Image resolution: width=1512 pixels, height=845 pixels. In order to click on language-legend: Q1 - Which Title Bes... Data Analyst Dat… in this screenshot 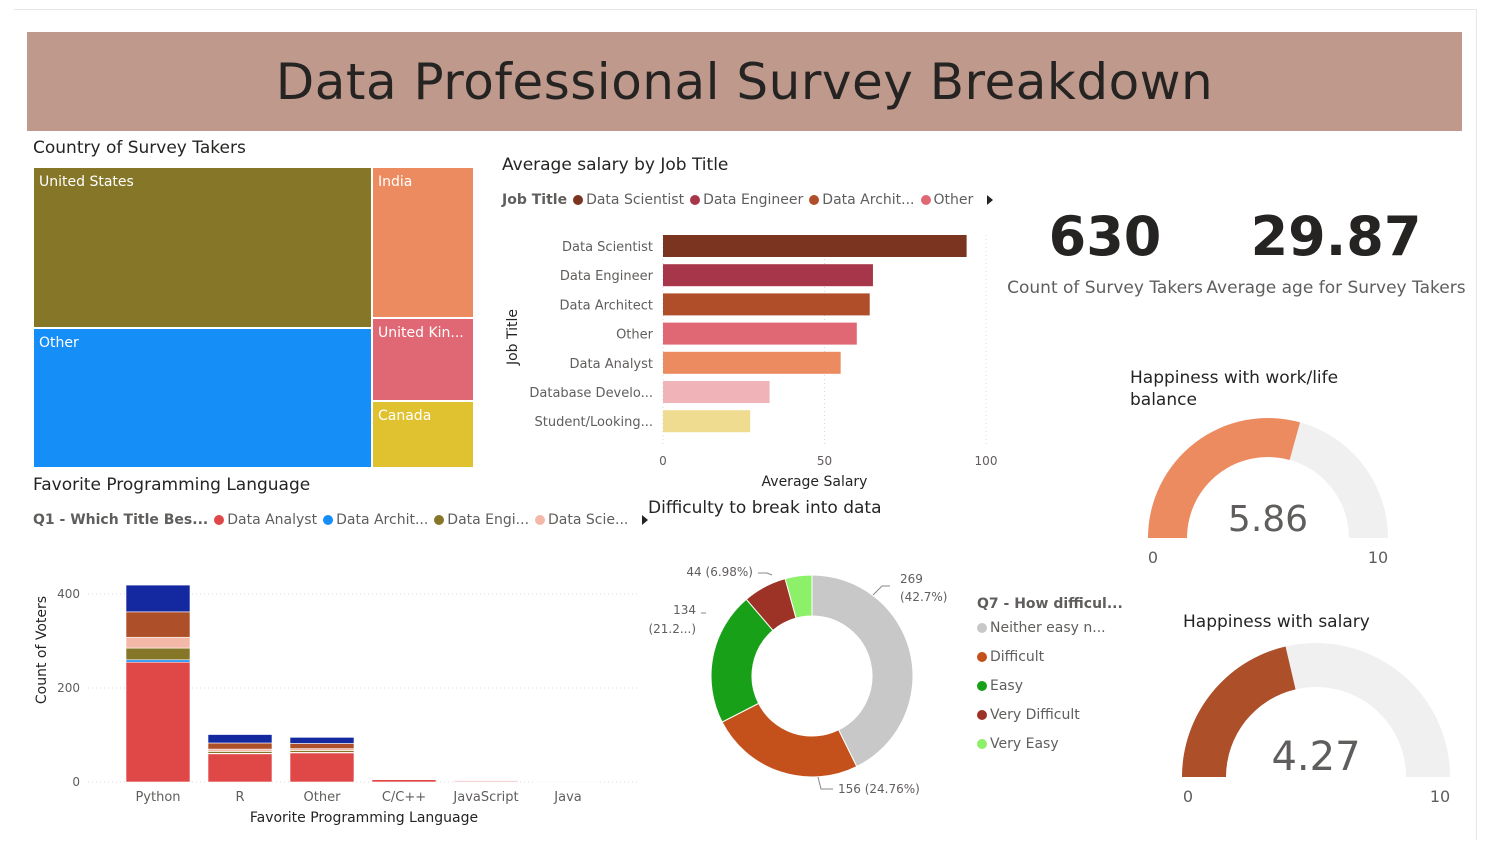, I will do `click(341, 520)`.